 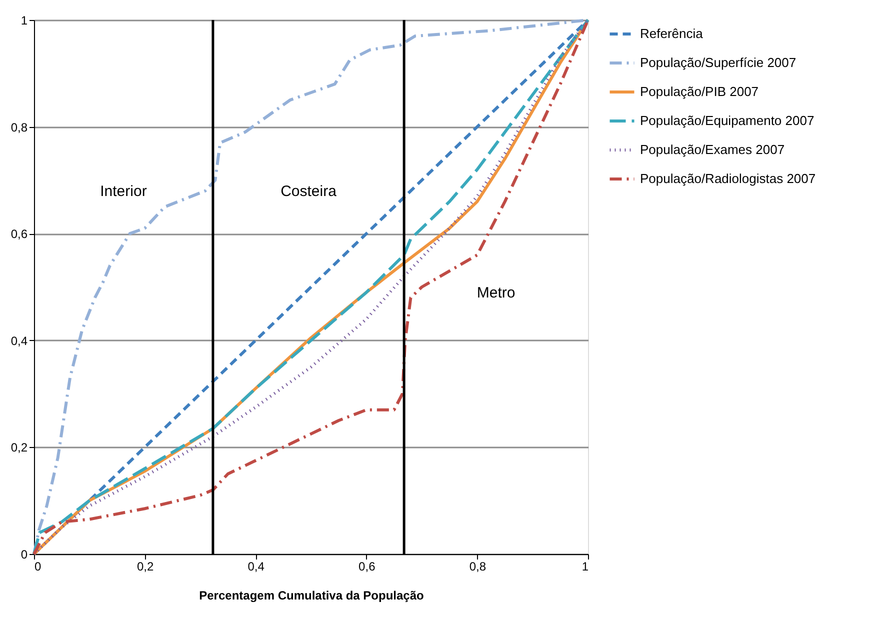 I want to click on annotation: Costeira, so click(x=309, y=191).